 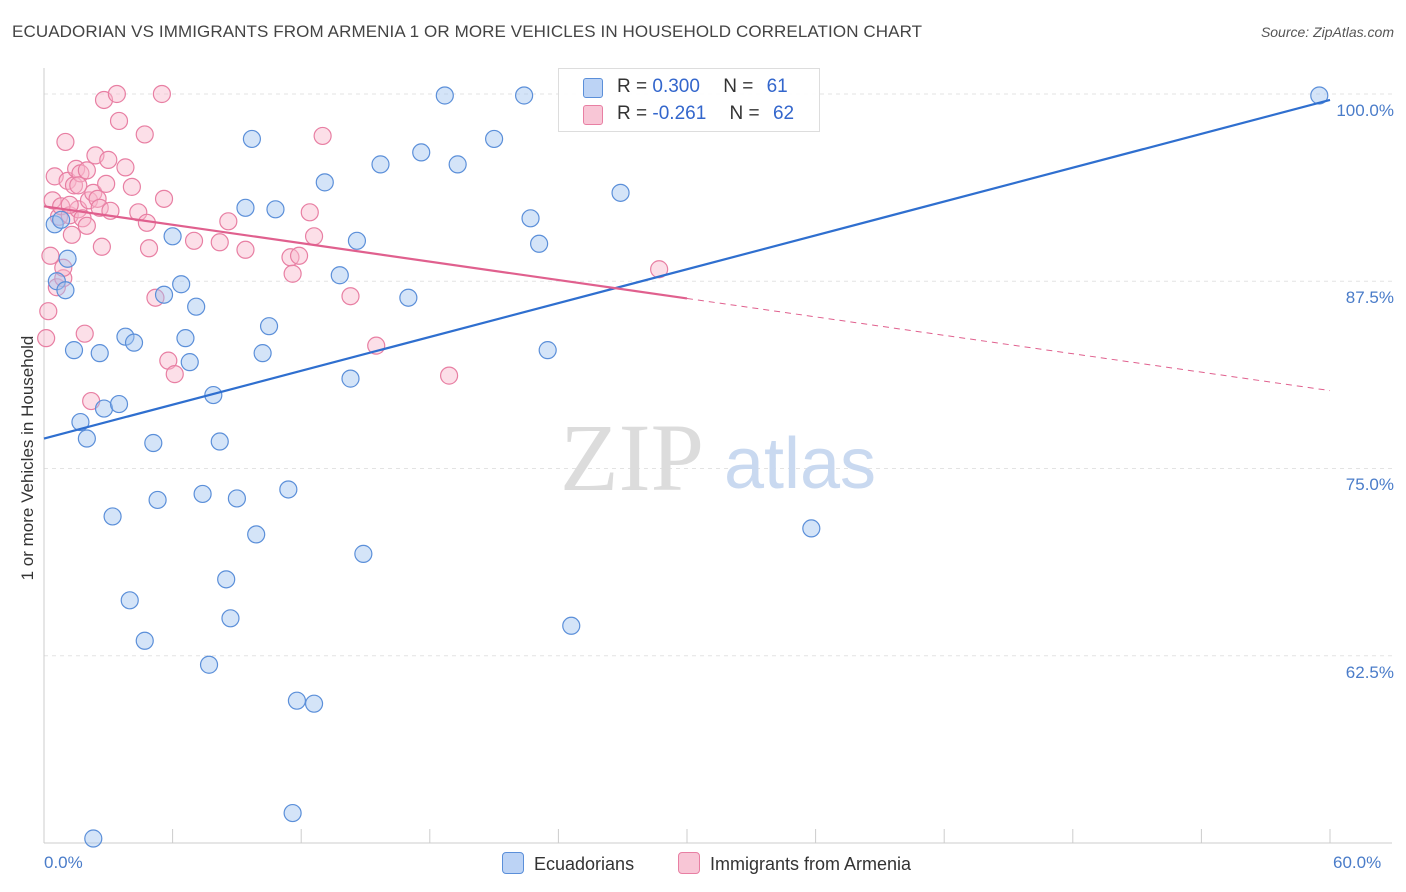 I want to click on y-tick-label: 100.0%, so click(x=1365, y=110).